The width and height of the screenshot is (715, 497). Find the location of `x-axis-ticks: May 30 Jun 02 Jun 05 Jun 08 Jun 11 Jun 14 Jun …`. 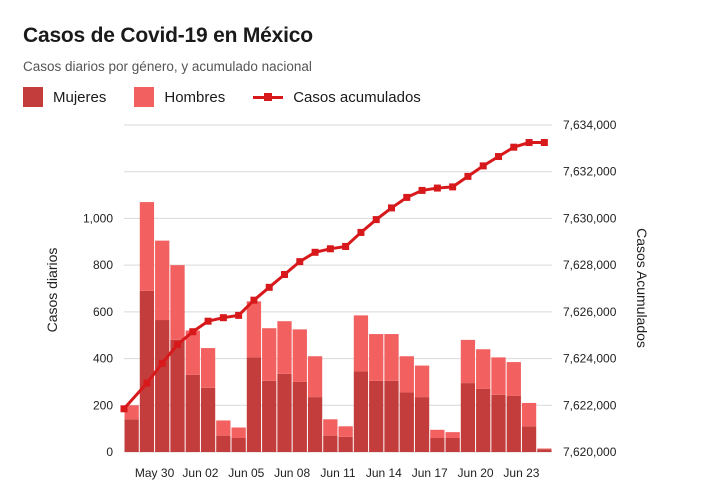

x-axis-ticks: May 30 Jun 02 Jun 05 Jun 08 Jun 11 Jun 14 Jun … is located at coordinates (337, 473).